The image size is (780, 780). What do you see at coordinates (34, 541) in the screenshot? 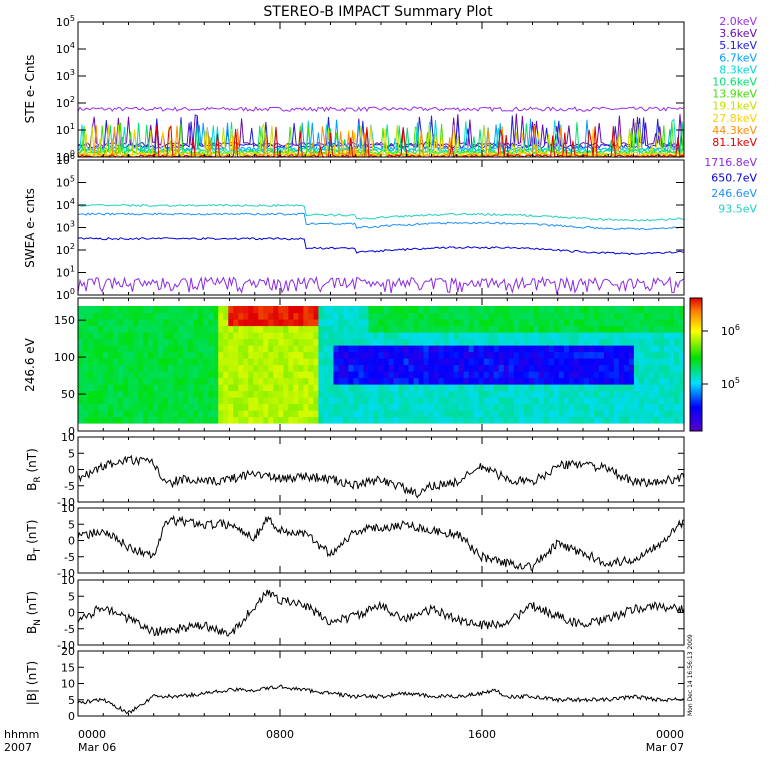
I see `bt-ylabel-text: BT (nT)` at bounding box center [34, 541].